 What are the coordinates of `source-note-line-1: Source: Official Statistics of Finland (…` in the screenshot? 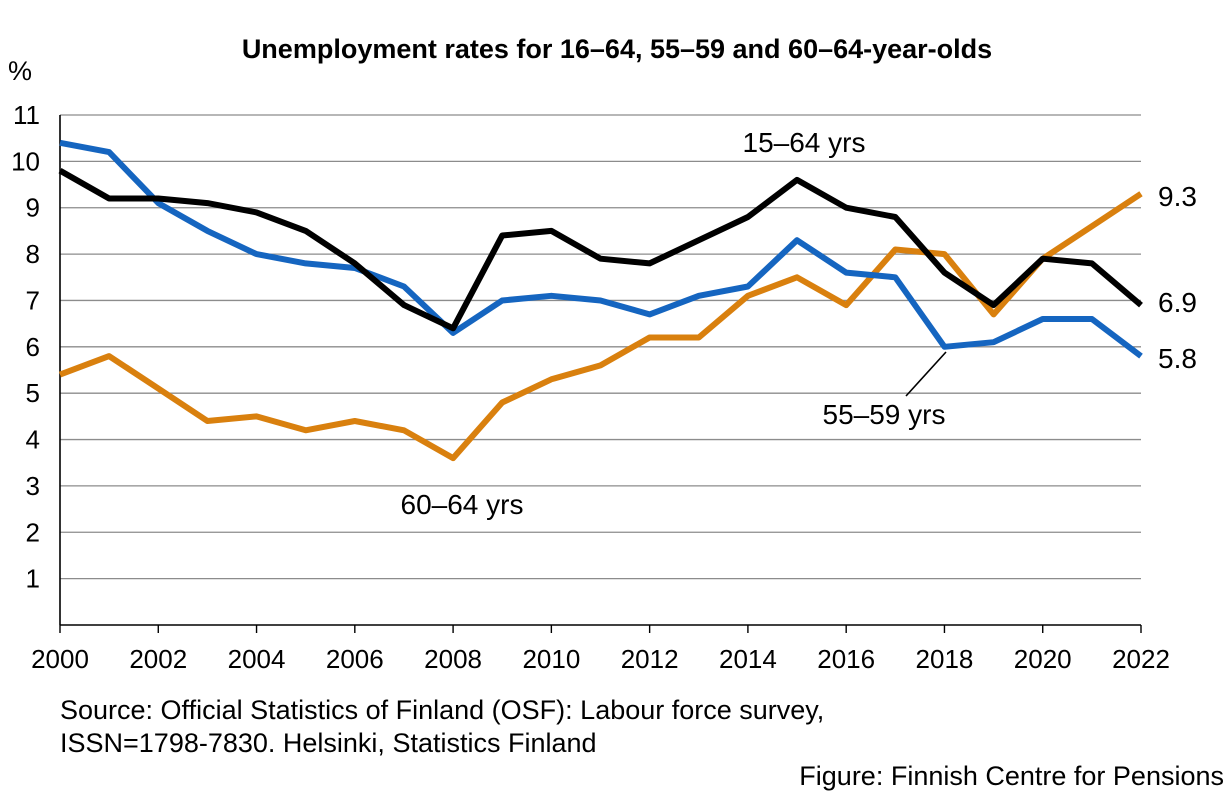 It's located at (442, 710).